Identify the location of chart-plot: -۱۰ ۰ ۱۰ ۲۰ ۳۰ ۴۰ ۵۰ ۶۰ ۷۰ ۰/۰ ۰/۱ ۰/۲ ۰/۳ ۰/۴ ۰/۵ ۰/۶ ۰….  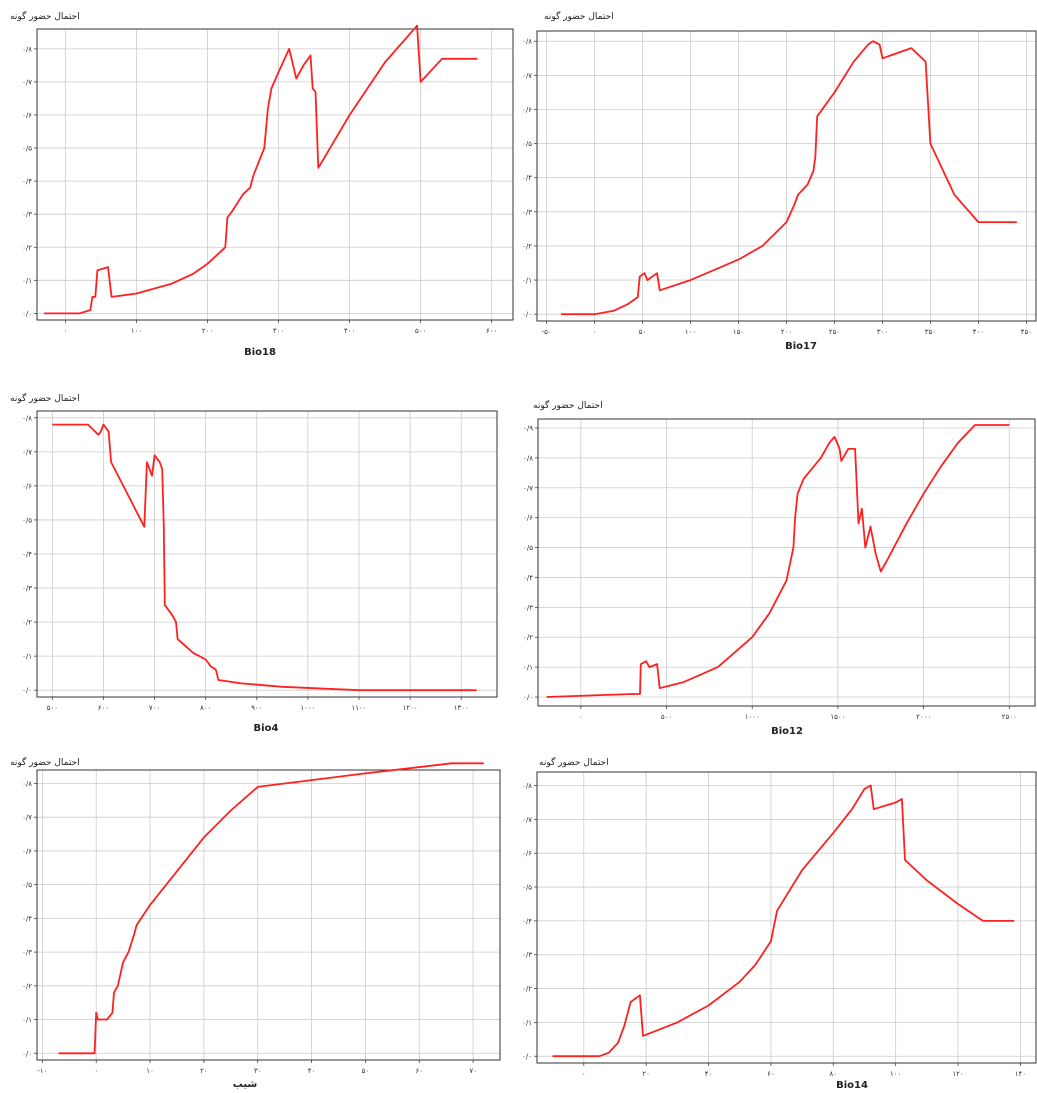
(261, 918).